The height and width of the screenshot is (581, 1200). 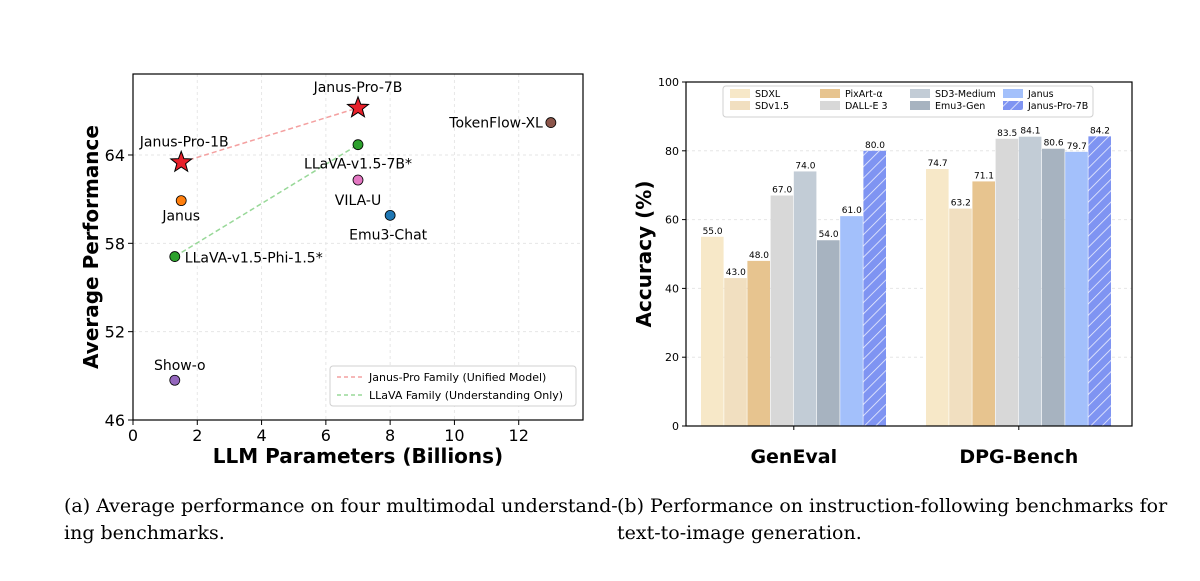 What do you see at coordinates (984, 176) in the screenshot?
I see `bar-value-label: 71.1` at bounding box center [984, 176].